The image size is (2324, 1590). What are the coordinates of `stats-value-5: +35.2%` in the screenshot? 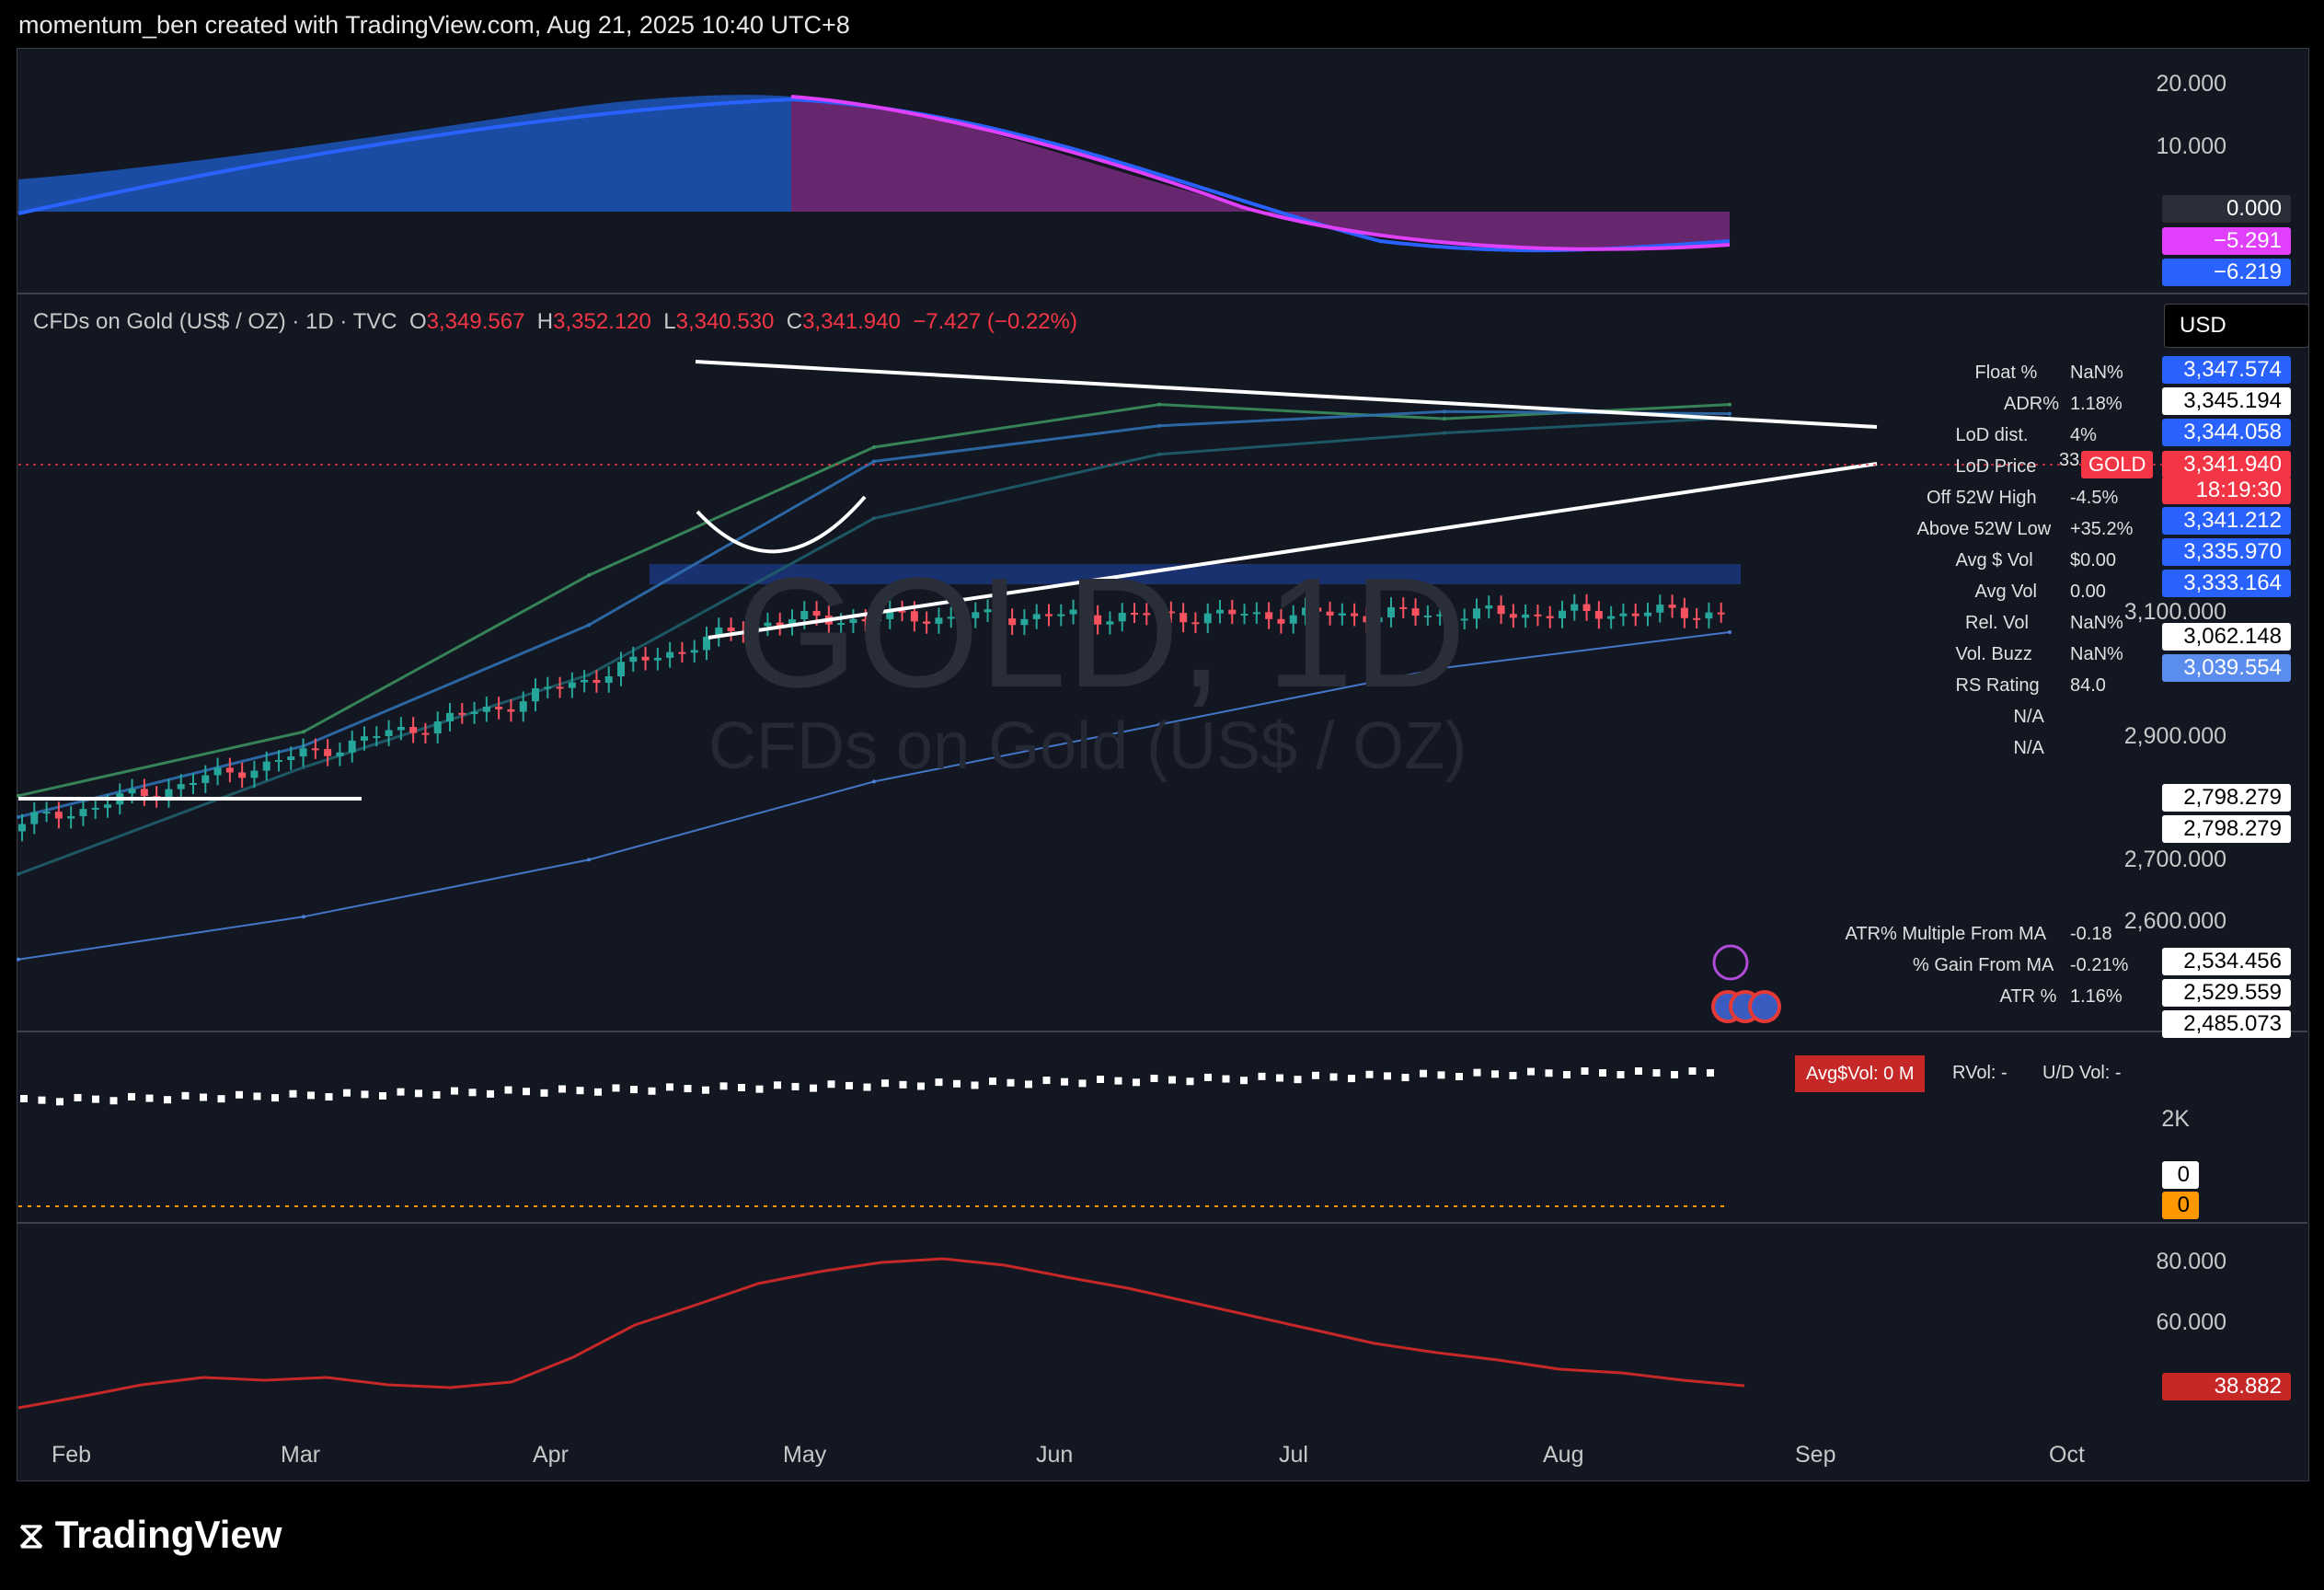 It's located at (2102, 529).